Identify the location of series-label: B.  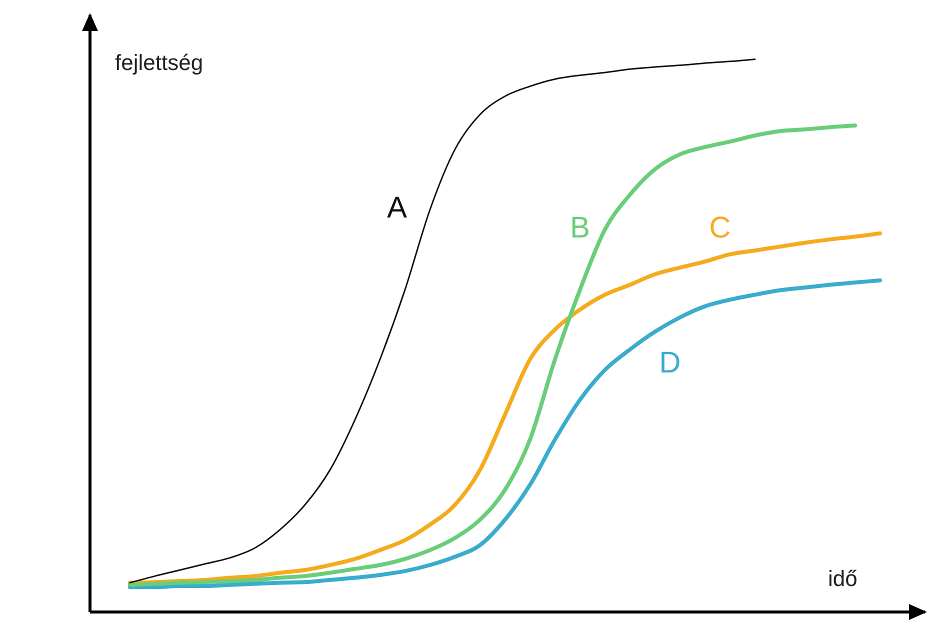
(580, 228).